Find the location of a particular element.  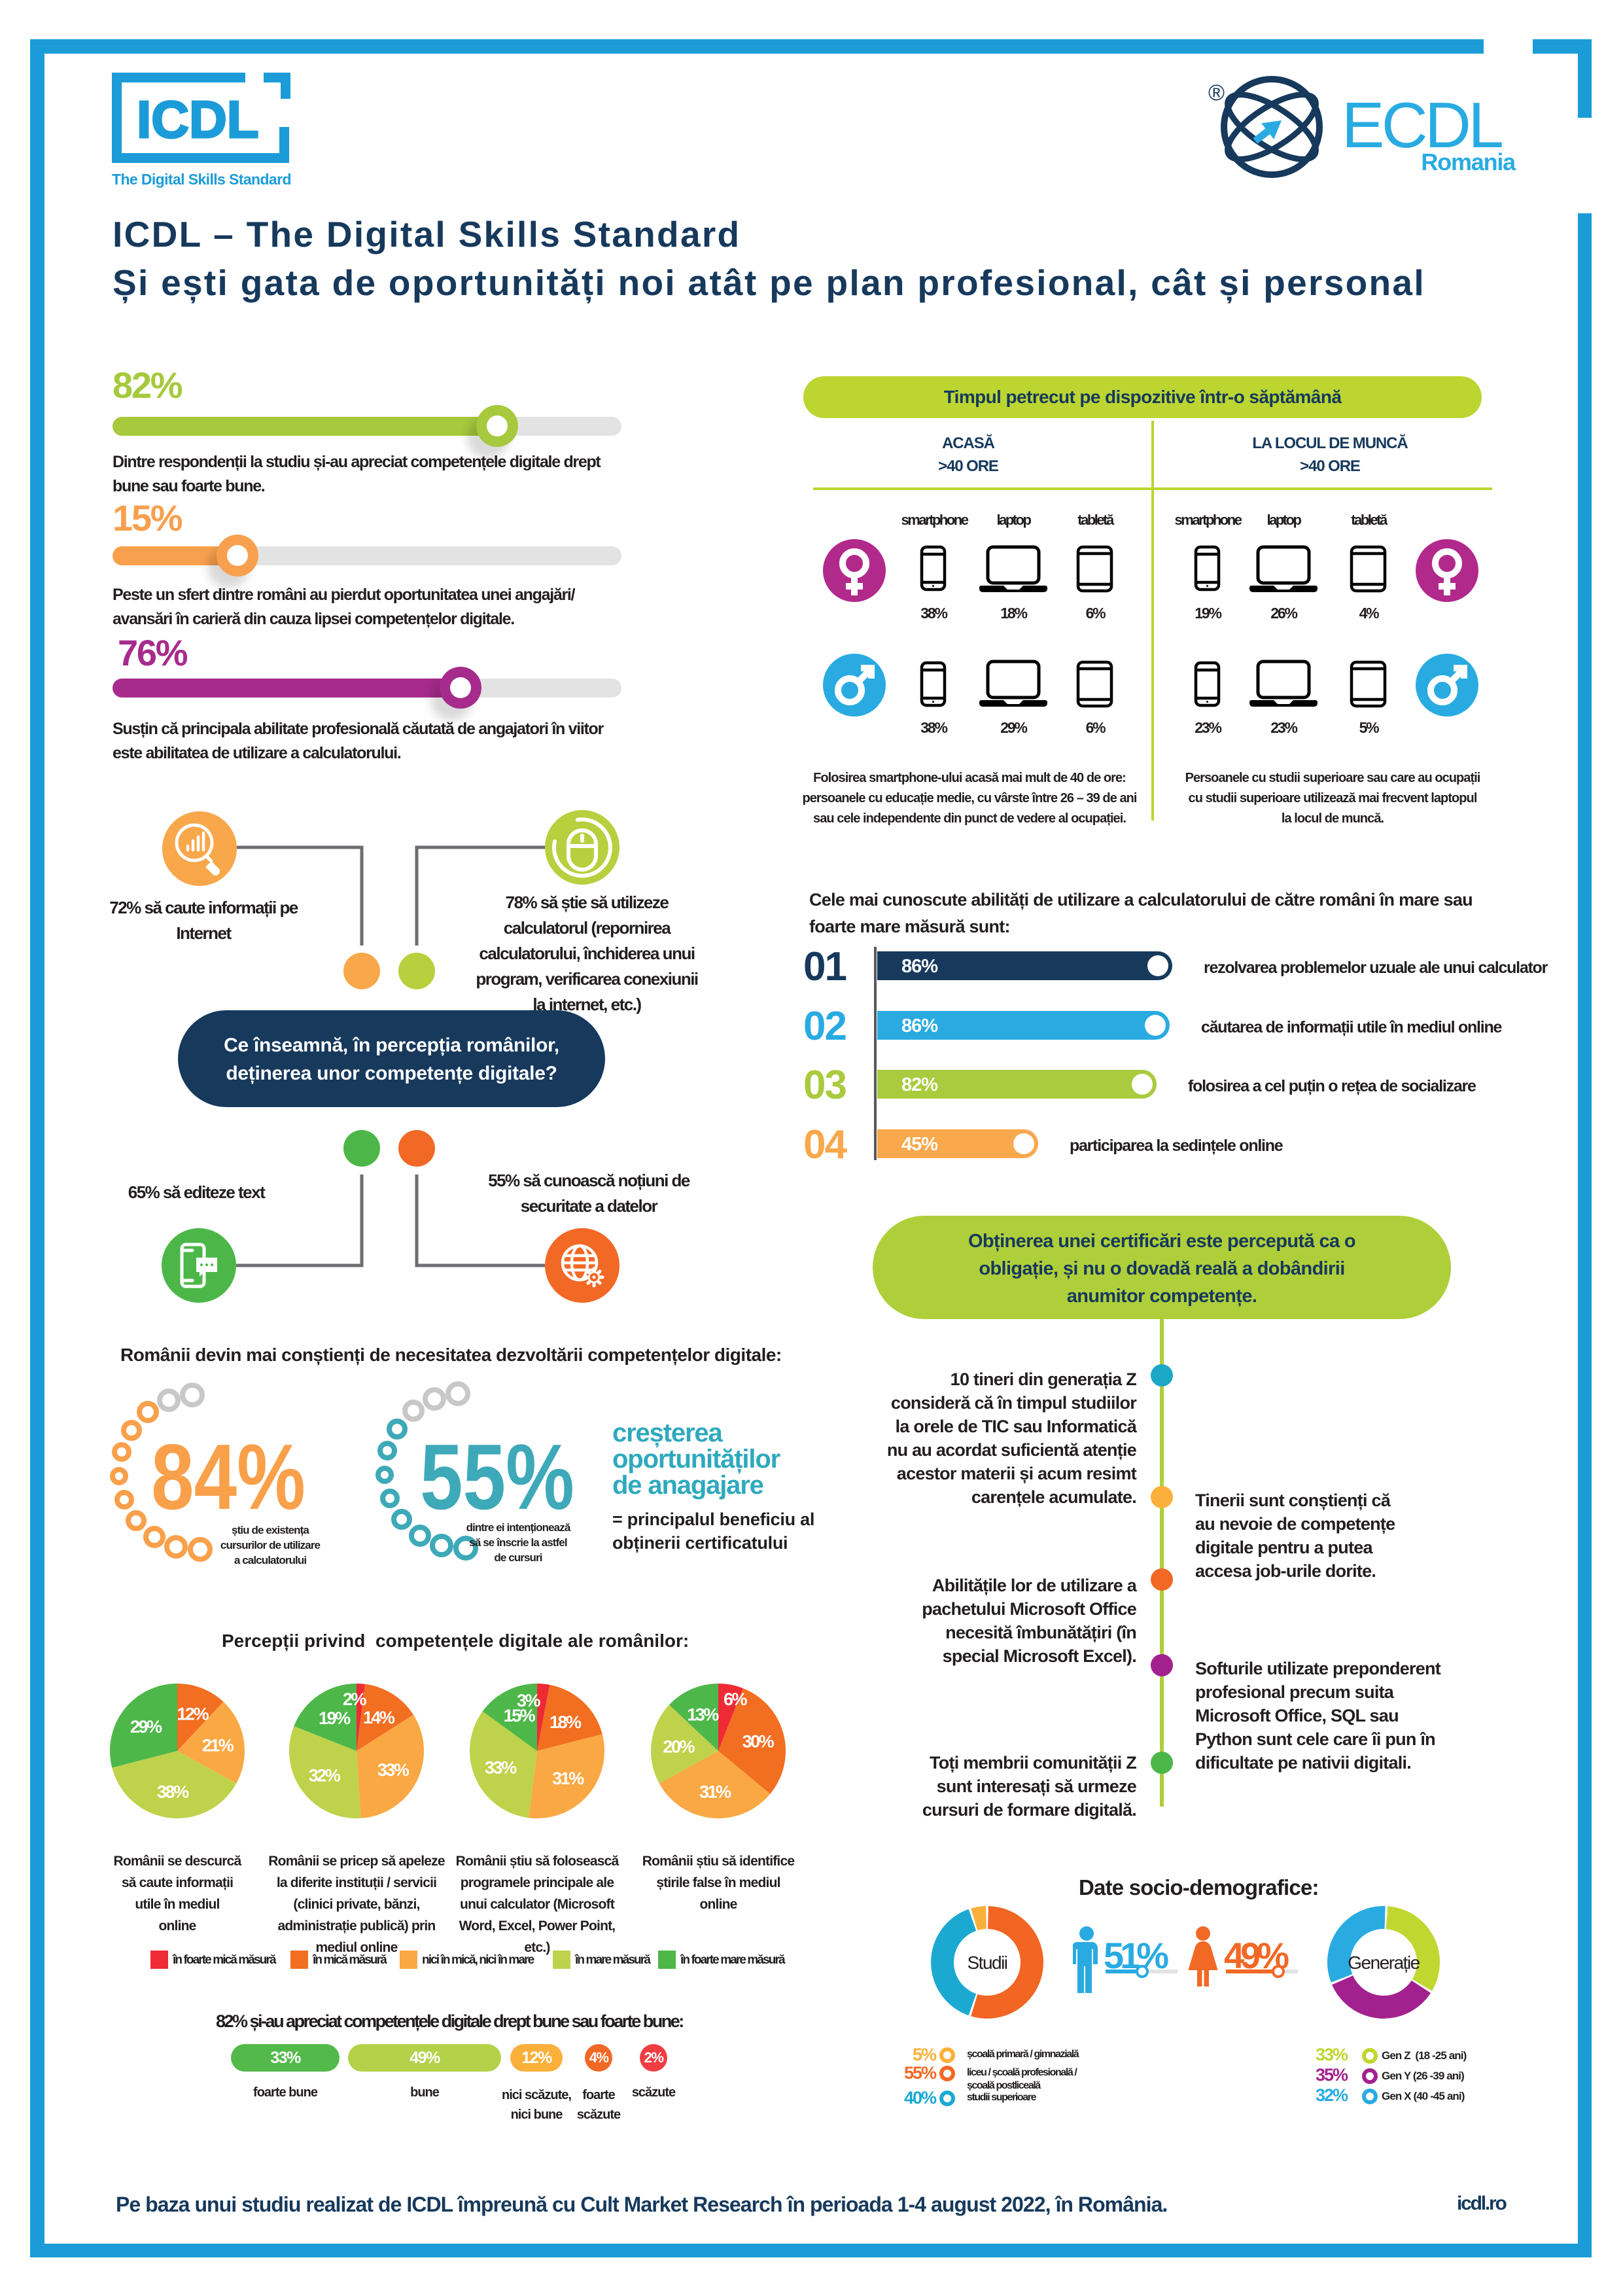

svg-text: 38% is located at coordinates (173, 1792).